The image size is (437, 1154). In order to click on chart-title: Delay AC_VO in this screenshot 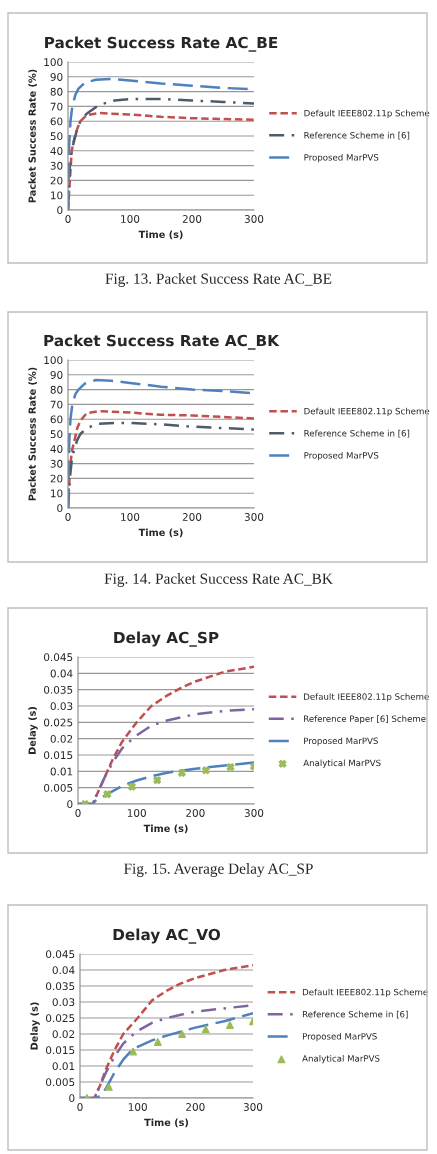, I will do `click(167, 936)`.